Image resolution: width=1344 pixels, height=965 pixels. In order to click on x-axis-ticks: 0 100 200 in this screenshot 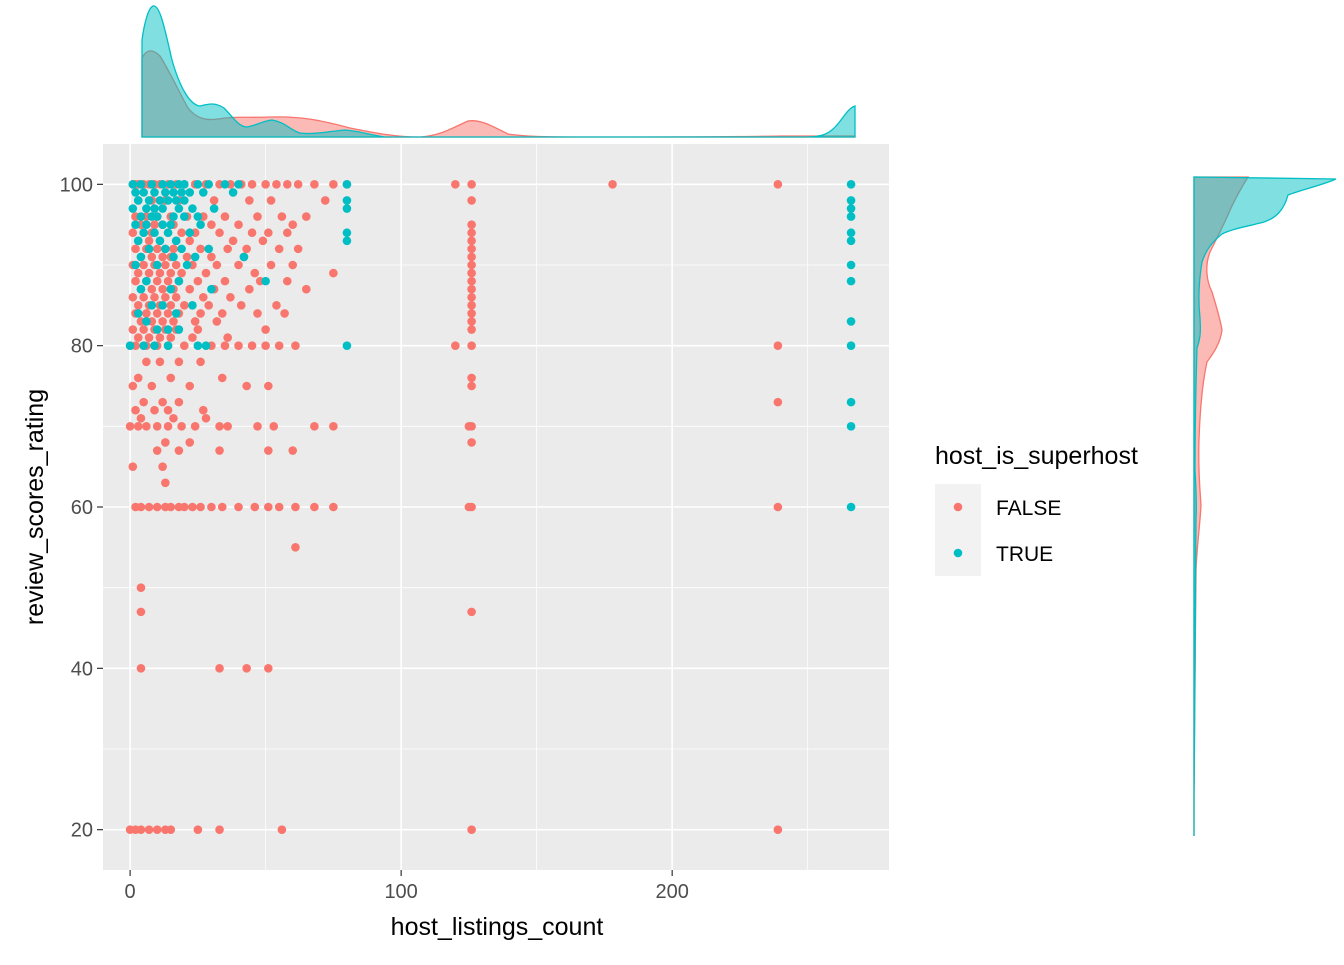, I will do `click(407, 886)`.